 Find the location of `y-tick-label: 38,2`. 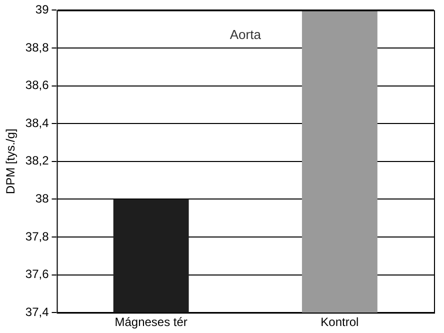

y-tick-label: 38,2 is located at coordinates (37, 161).